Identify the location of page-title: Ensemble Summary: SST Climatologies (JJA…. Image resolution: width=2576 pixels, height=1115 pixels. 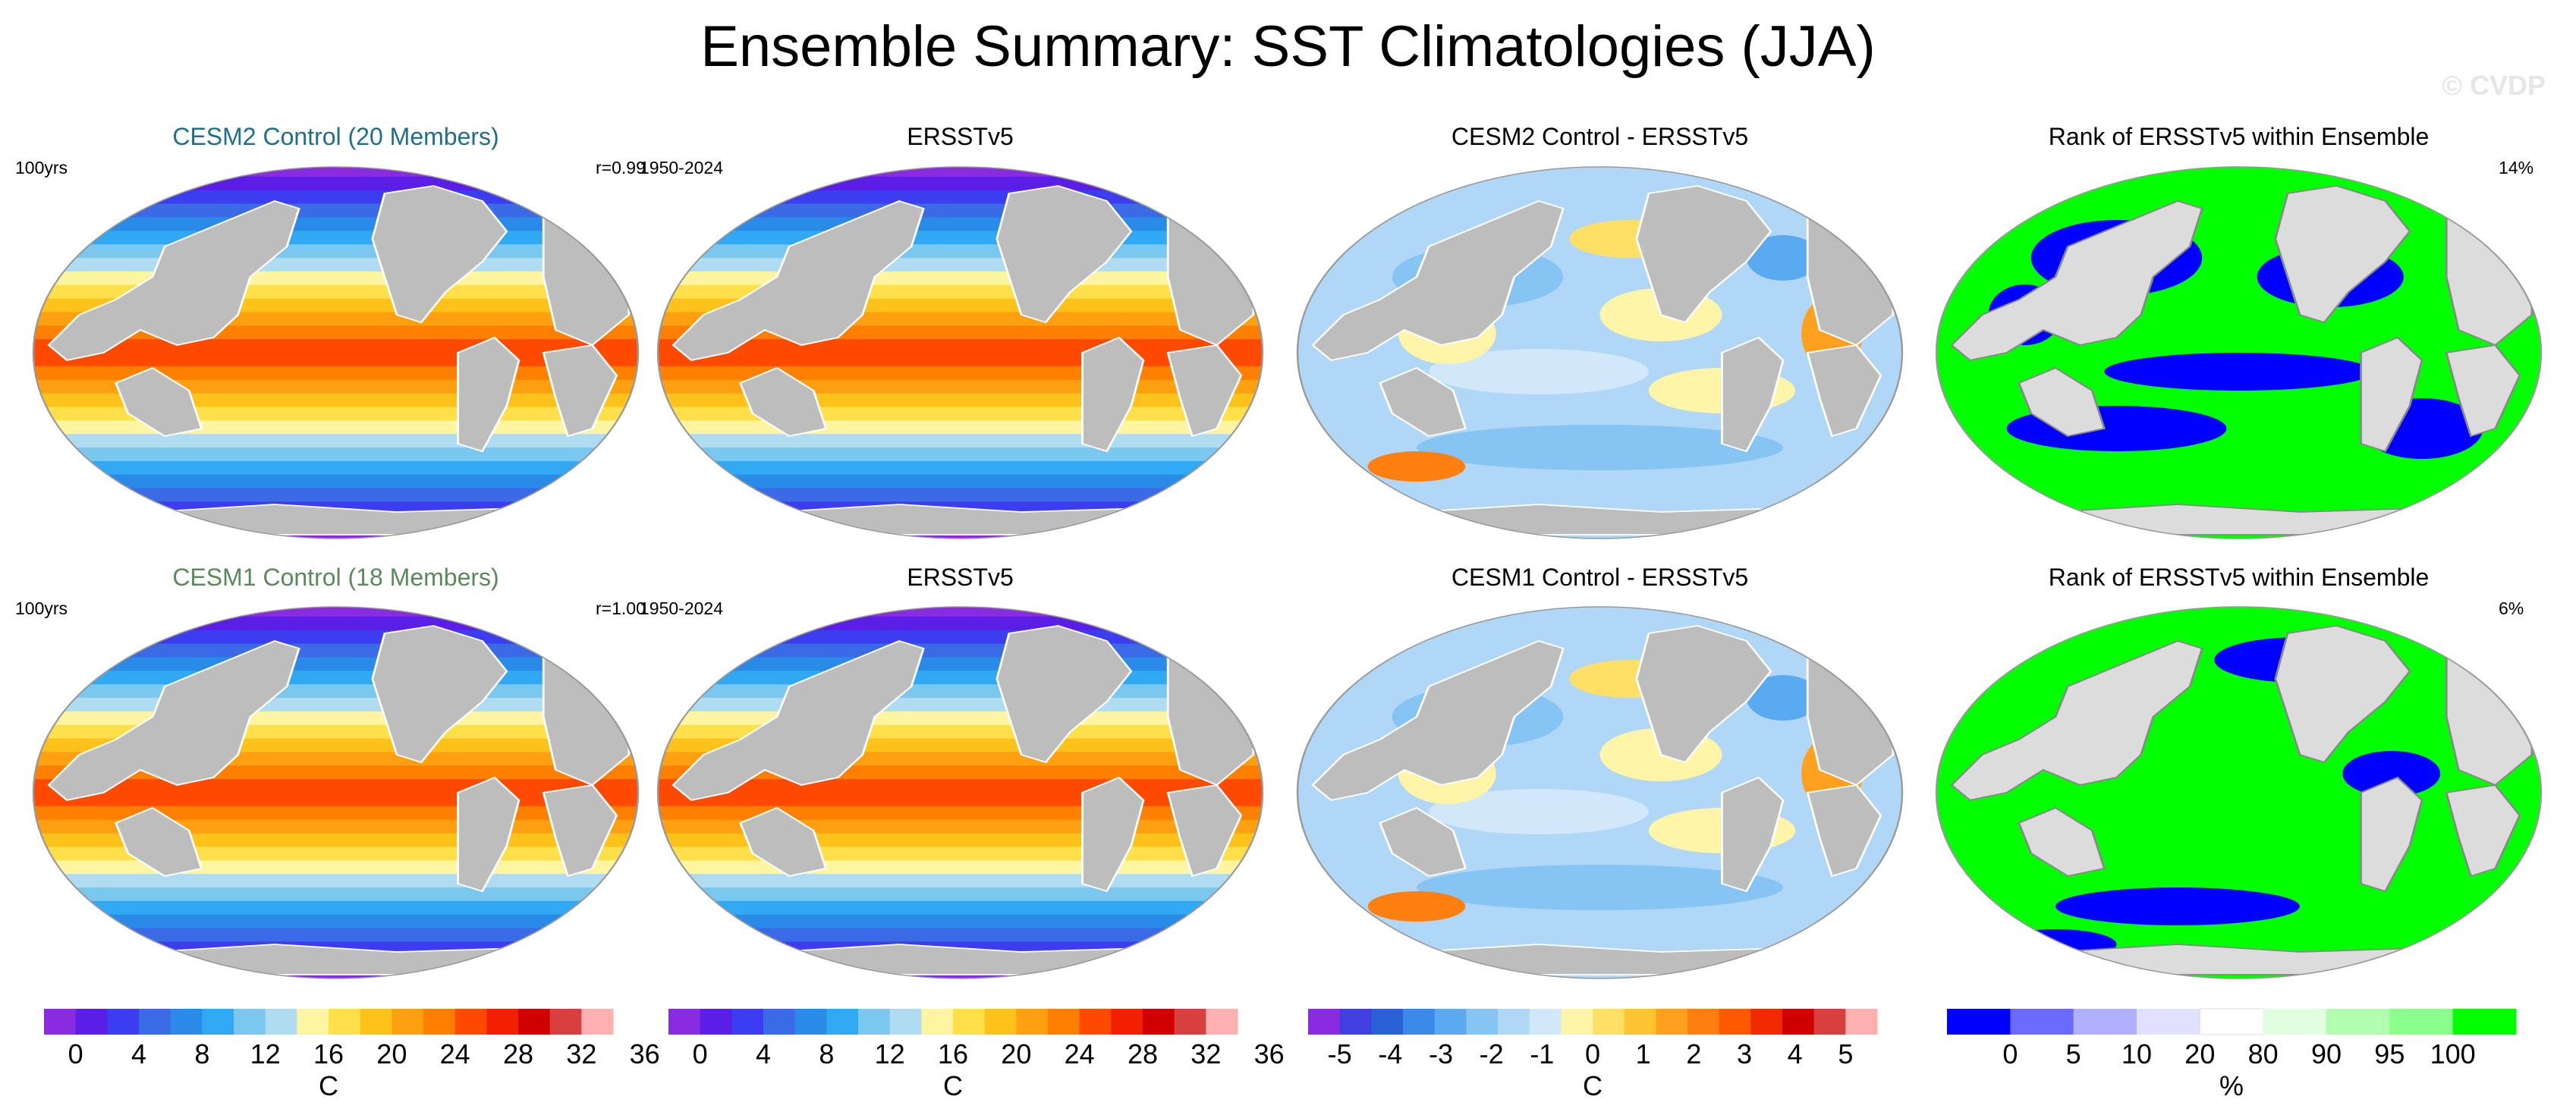
(1288, 46).